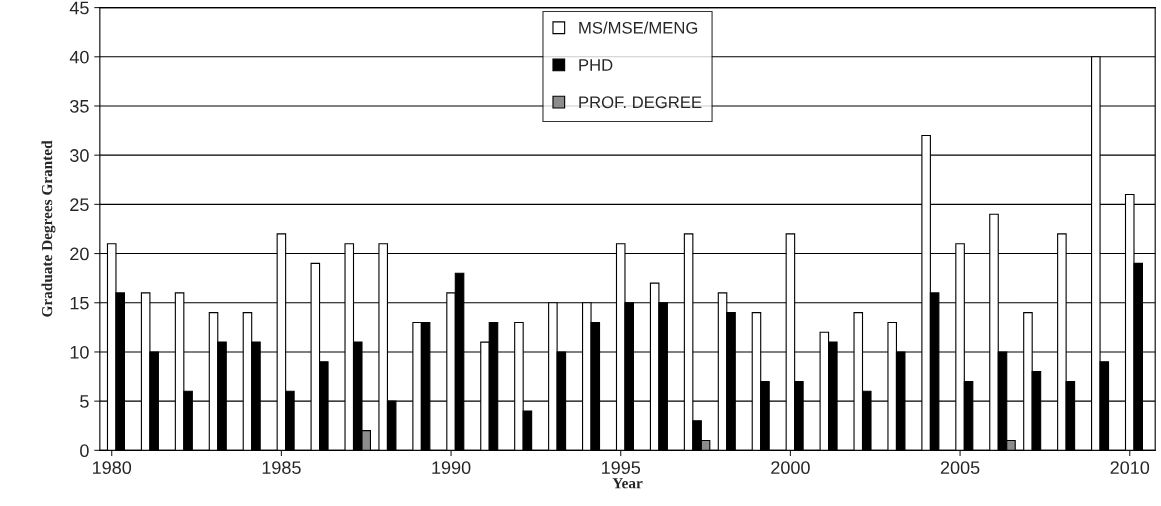  Describe the element at coordinates (790, 468) in the screenshot. I see `x-tick-label: 2000` at that location.